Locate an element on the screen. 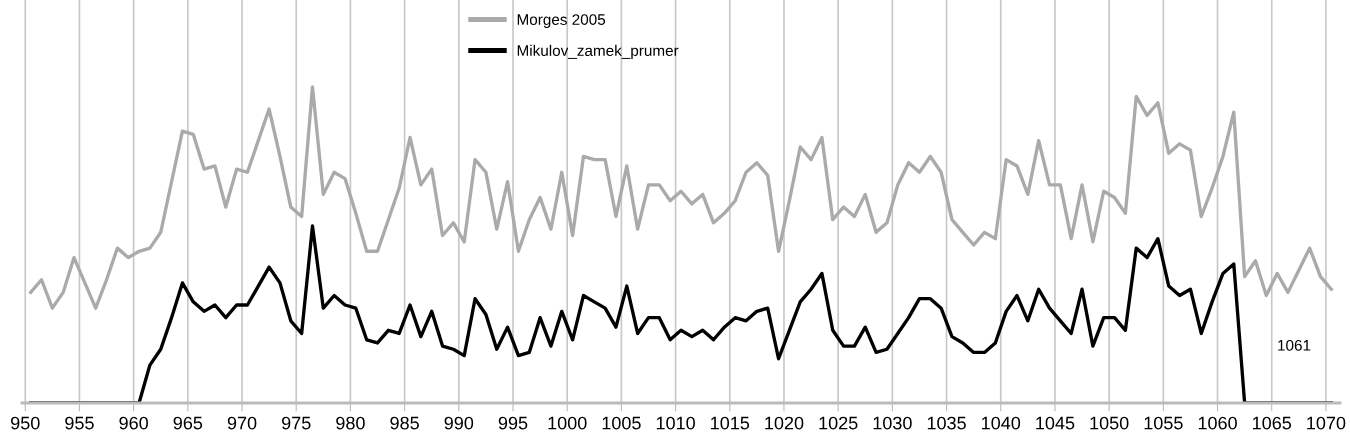  x-tick-label: 960 is located at coordinates (133, 423).